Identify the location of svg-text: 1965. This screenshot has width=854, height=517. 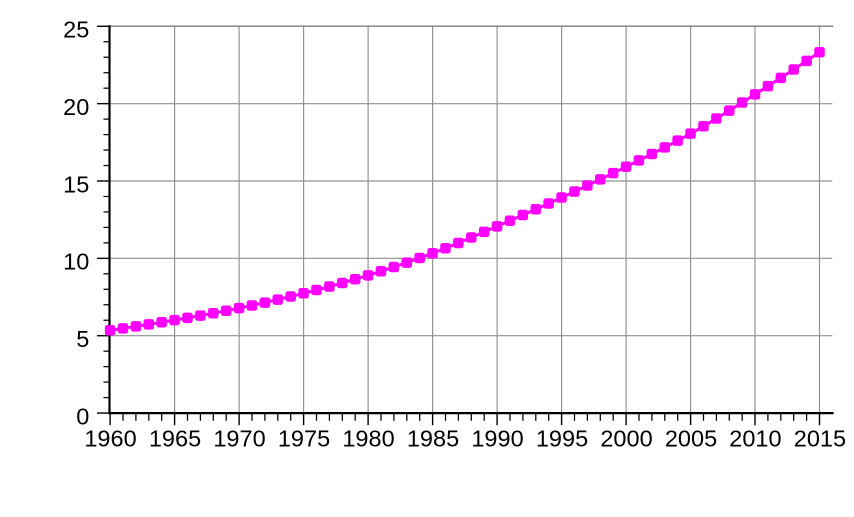
(175, 438).